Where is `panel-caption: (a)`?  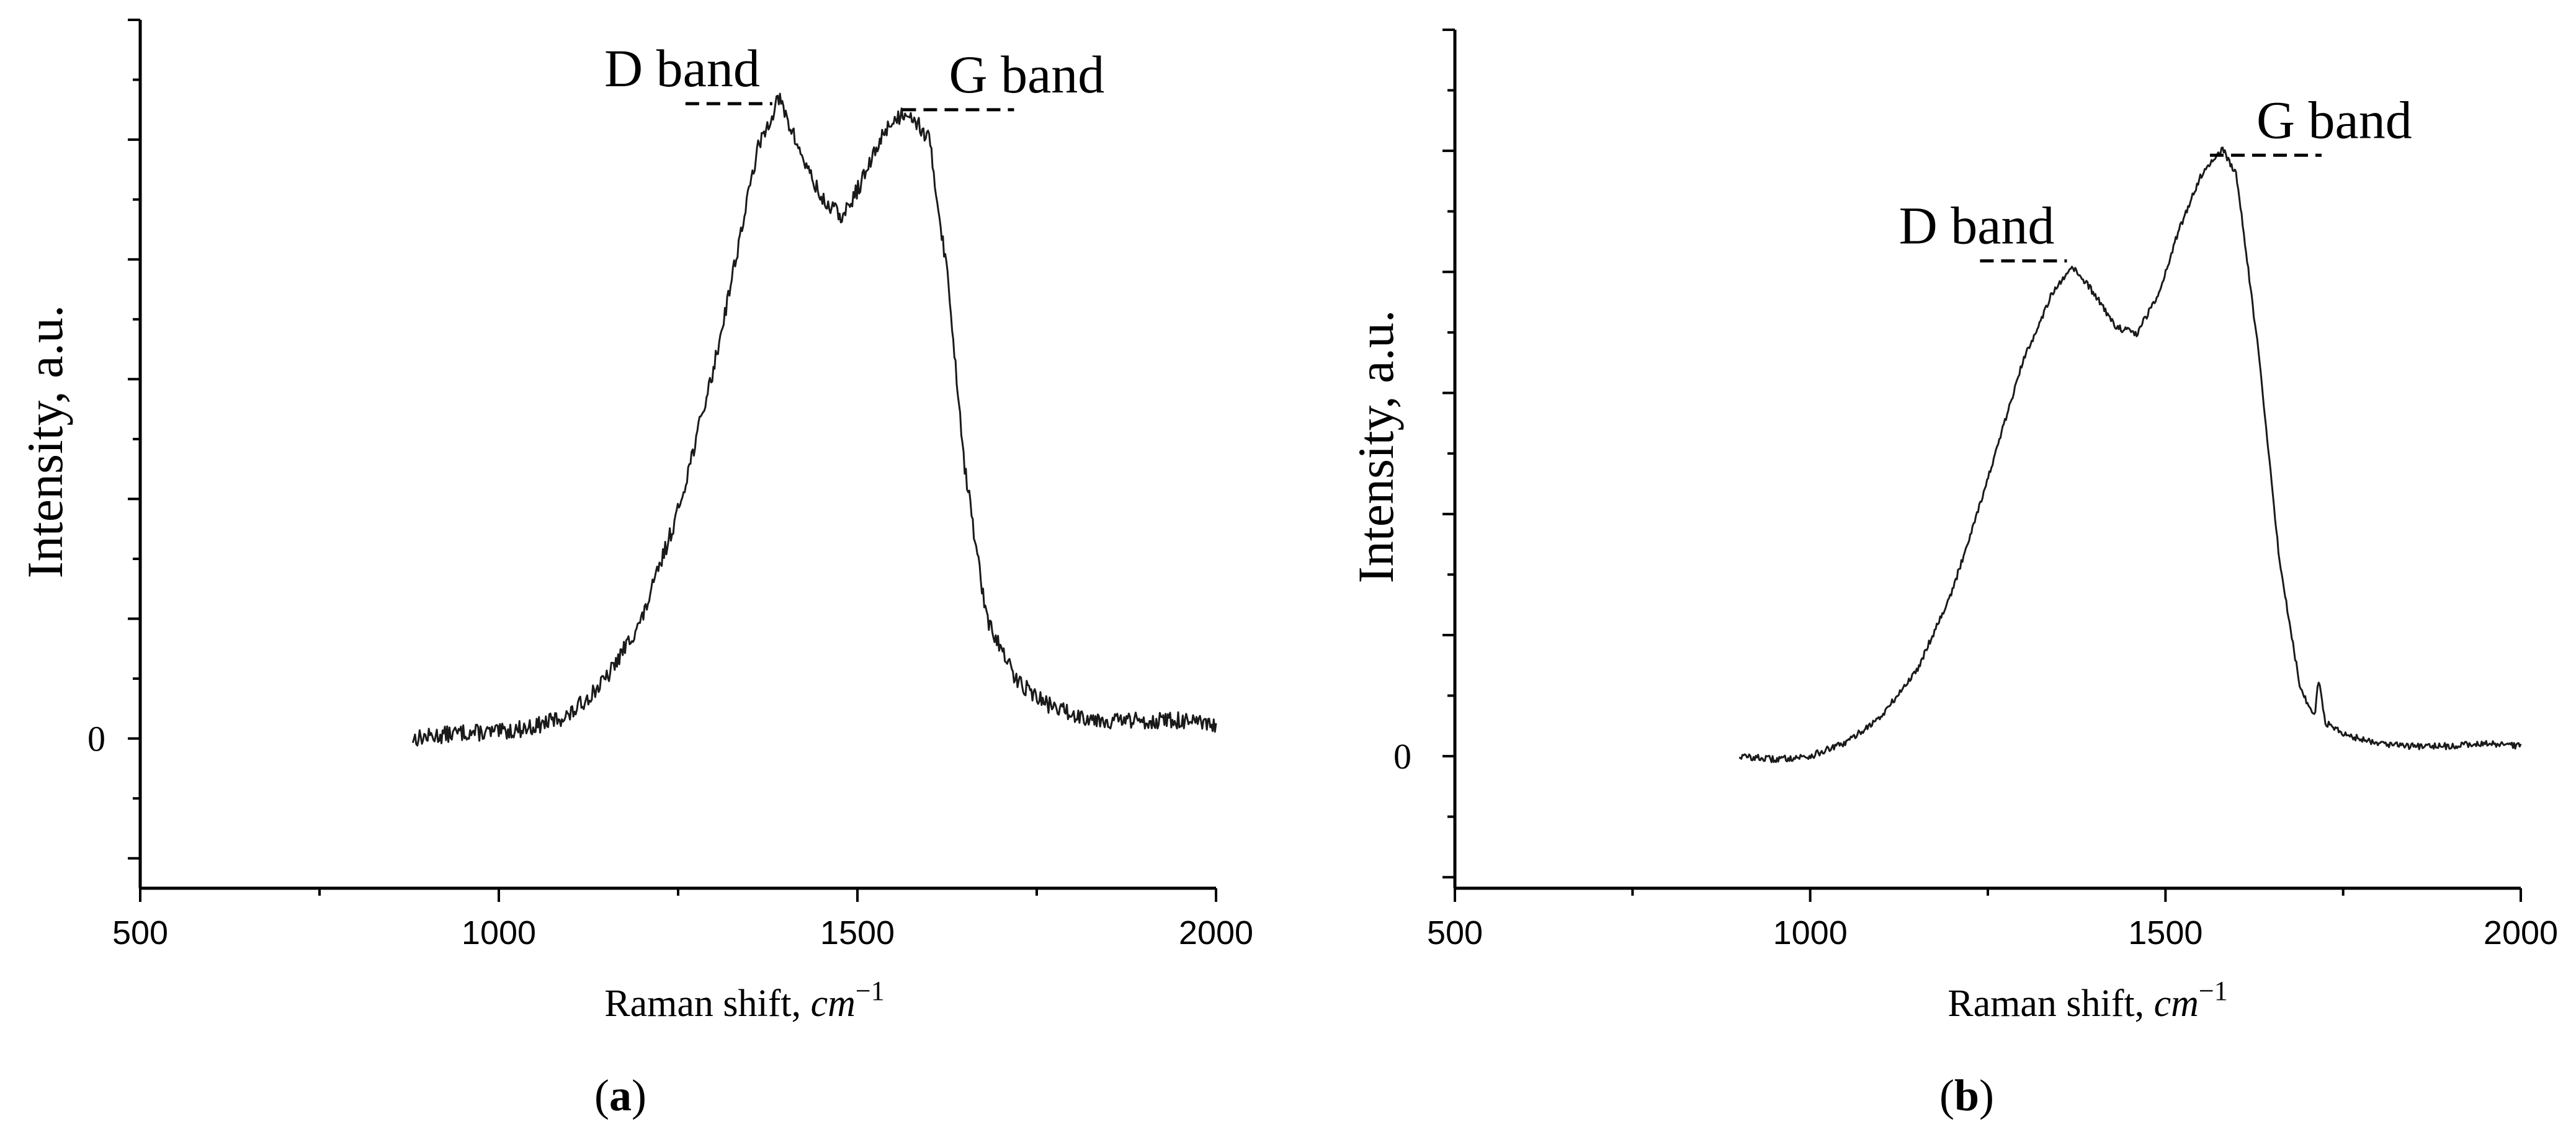
panel-caption: (a) is located at coordinates (620, 1095).